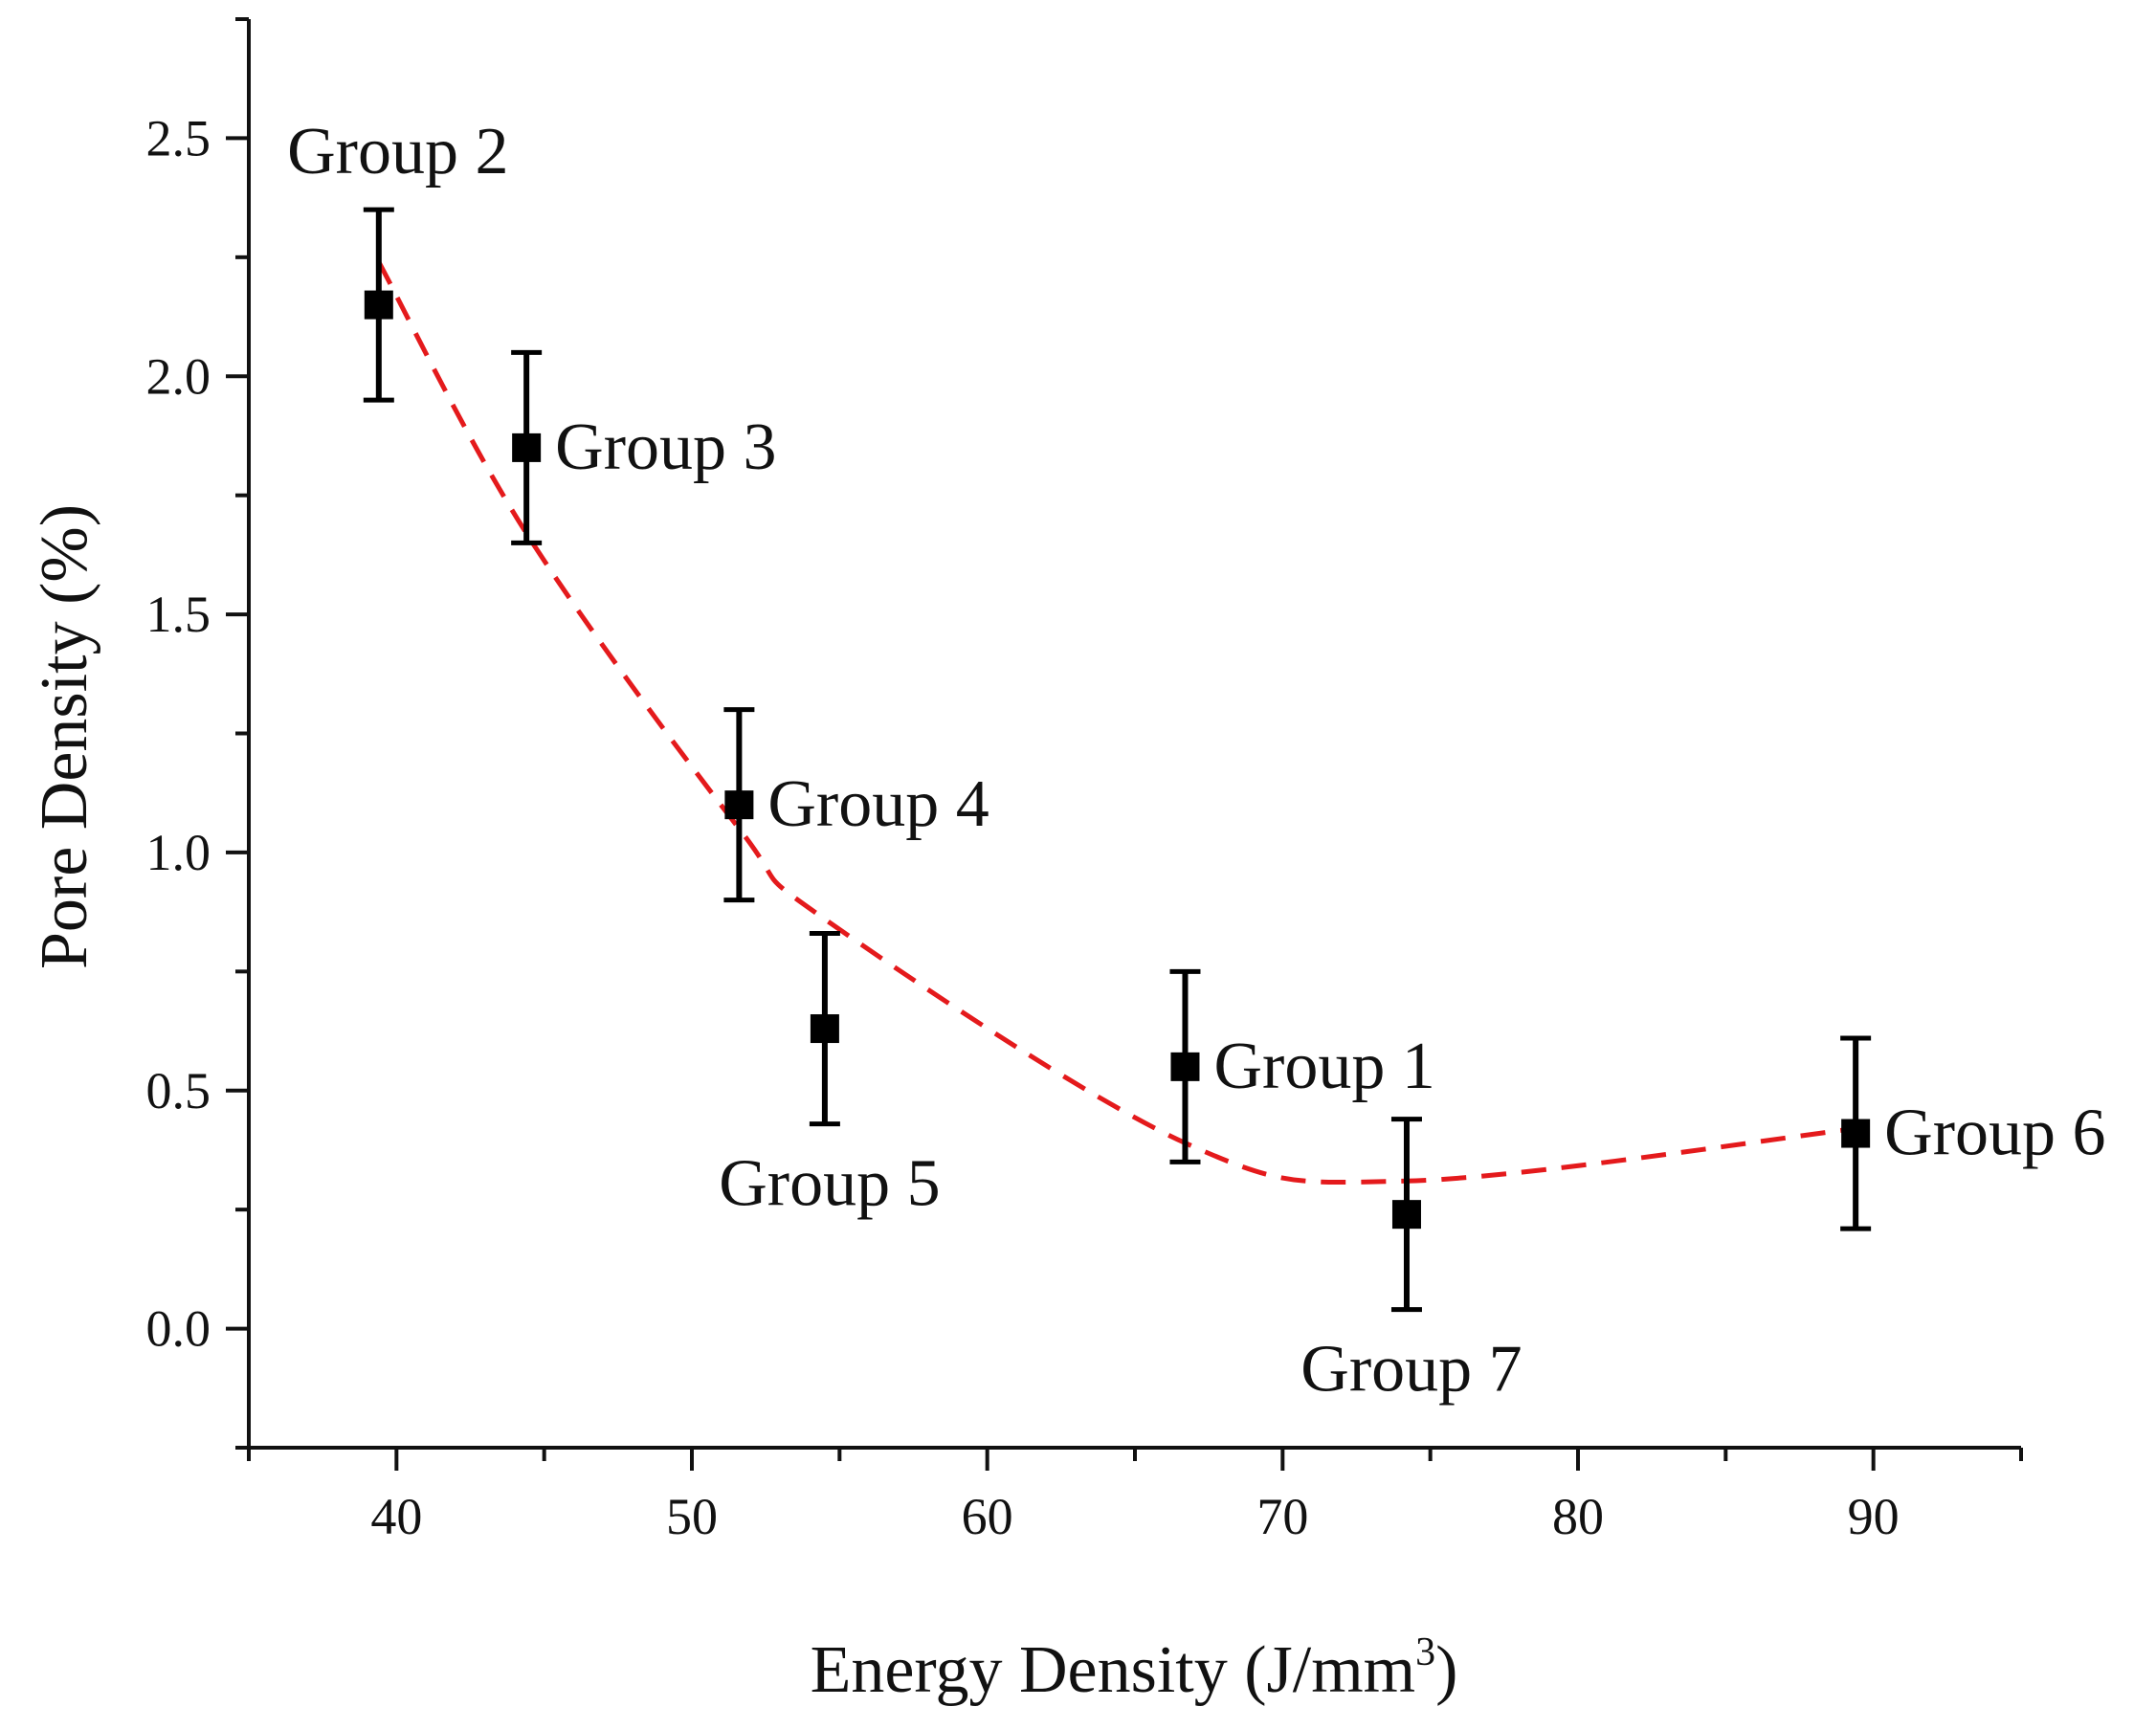 The width and height of the screenshot is (2156, 1729). I want to click on x-tick-label: 70, so click(1282, 1517).